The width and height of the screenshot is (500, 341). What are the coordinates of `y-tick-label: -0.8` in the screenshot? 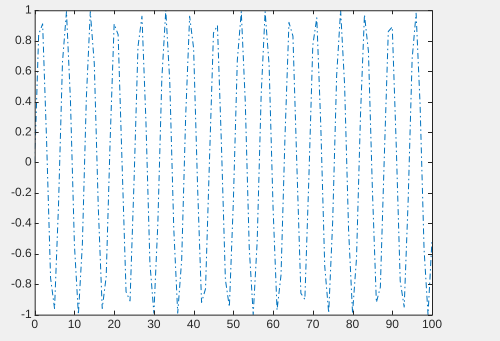 It's located at (21, 283).